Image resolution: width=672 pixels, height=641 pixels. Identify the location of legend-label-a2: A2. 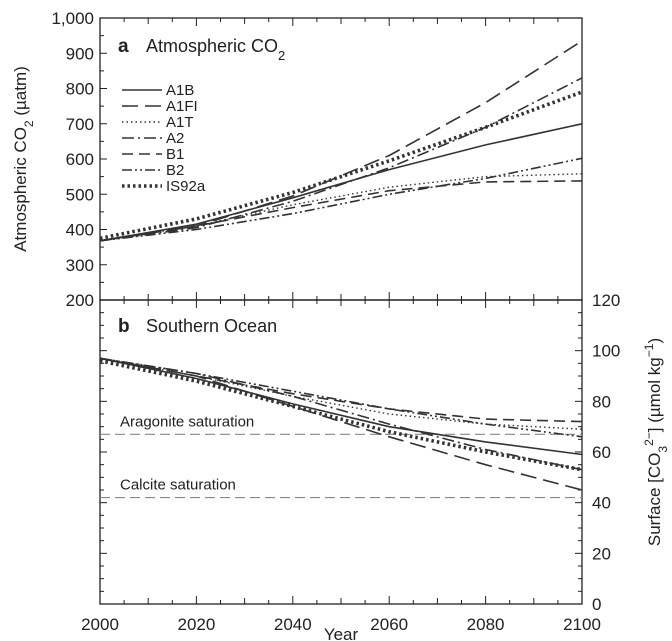
(175, 138).